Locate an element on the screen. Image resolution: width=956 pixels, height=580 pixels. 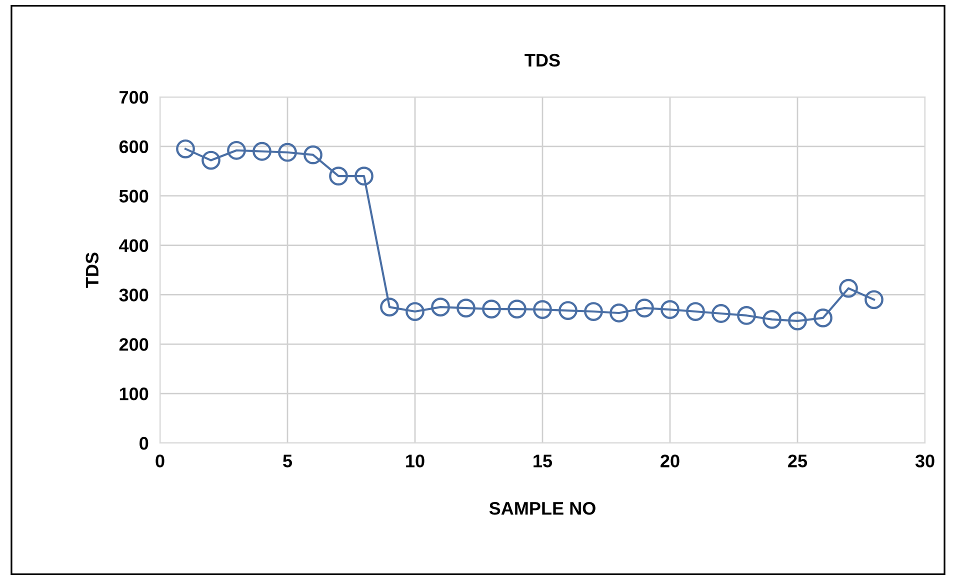
x-tick-label: 25 is located at coordinates (798, 461).